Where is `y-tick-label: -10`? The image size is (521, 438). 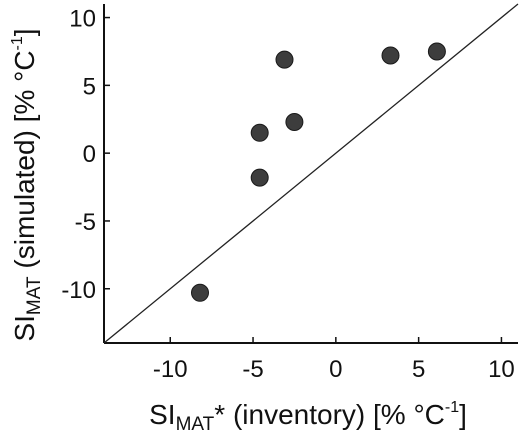
y-tick-label: -10 is located at coordinates (78, 290).